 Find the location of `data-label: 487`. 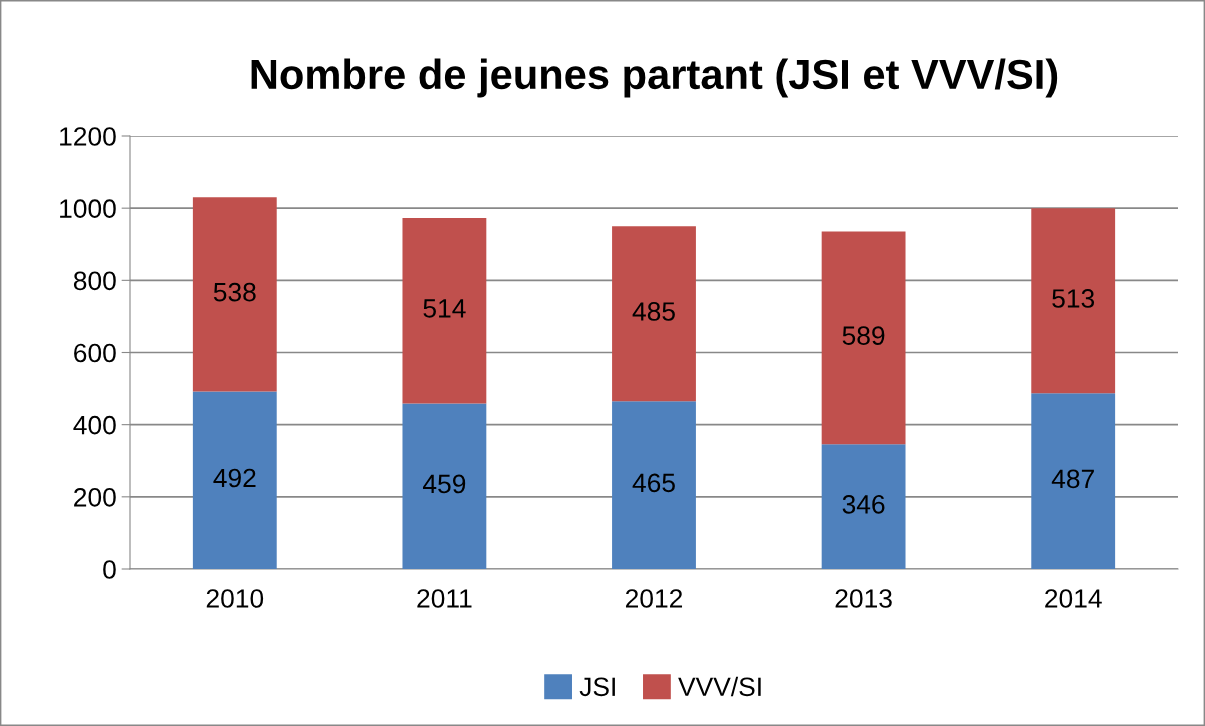

data-label: 487 is located at coordinates (1072, 479).